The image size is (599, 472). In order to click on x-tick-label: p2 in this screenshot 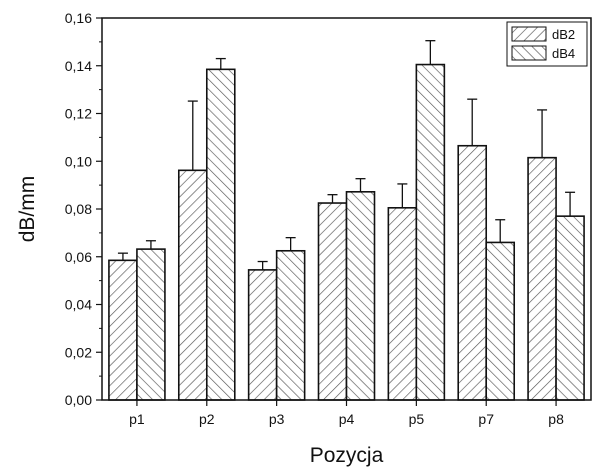, I will do `click(207, 419)`.